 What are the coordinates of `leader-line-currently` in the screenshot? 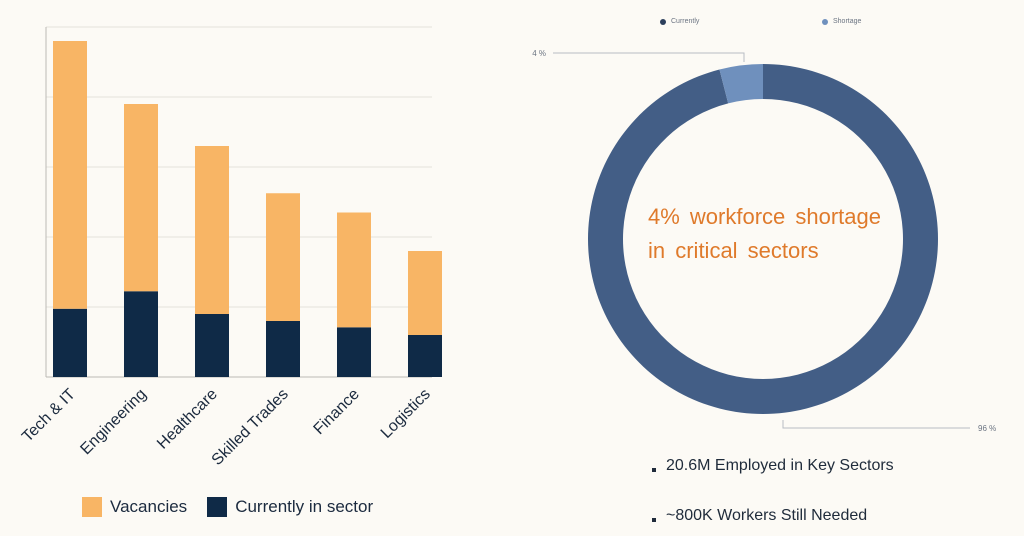 It's located at (876, 424).